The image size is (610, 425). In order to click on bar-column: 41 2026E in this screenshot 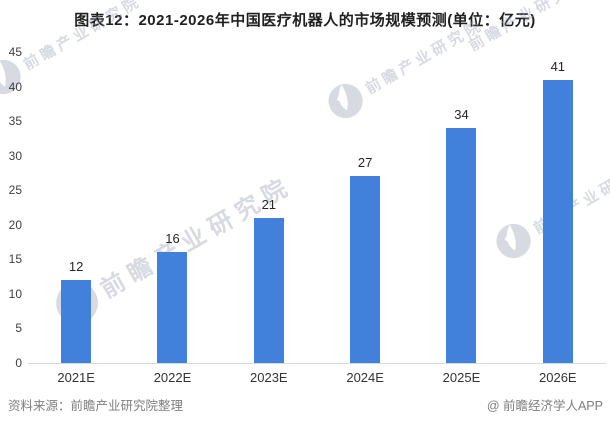, I will do `click(558, 218)`.